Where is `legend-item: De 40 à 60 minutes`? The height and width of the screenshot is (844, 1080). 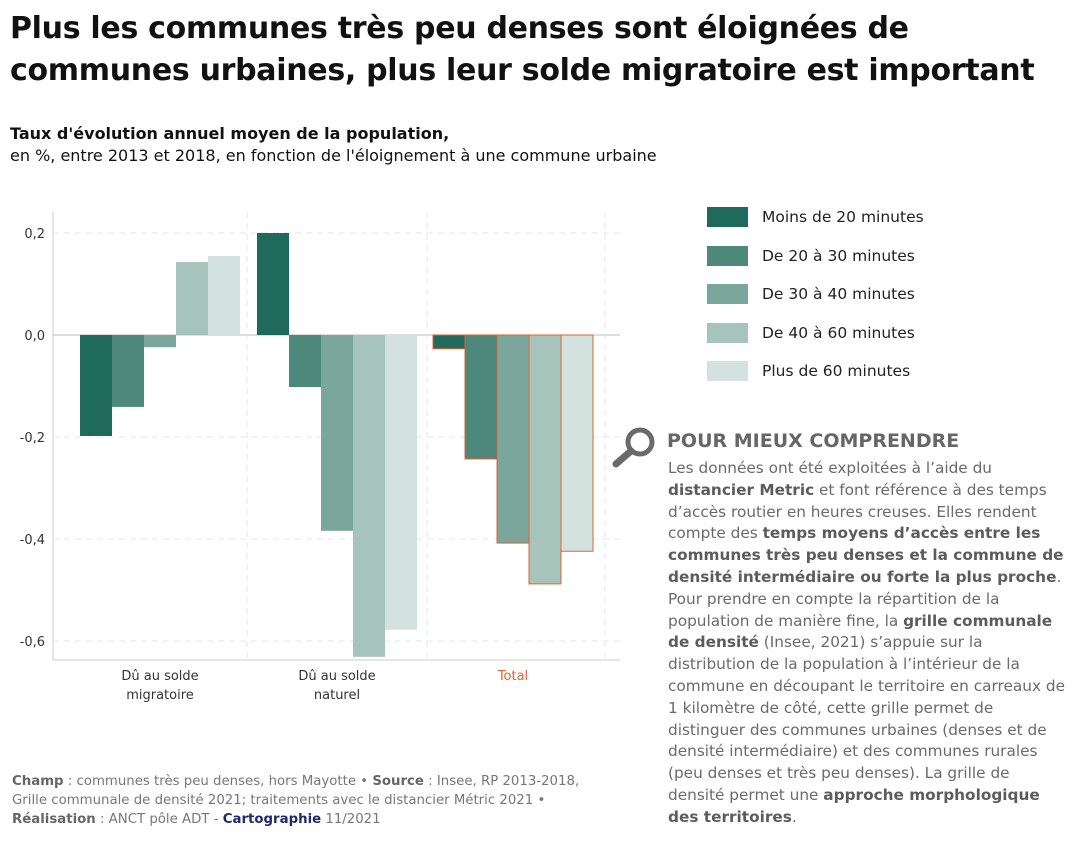
legend-item: De 40 à 60 minutes is located at coordinates (815, 333).